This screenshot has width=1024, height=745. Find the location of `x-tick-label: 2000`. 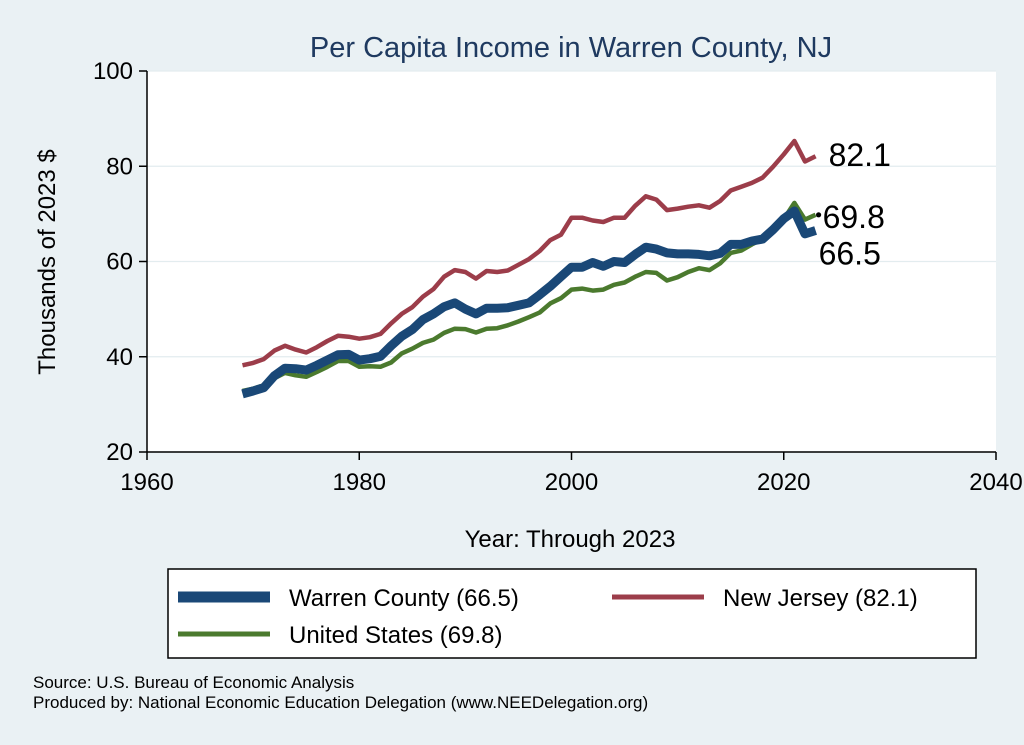

x-tick-label: 2000 is located at coordinates (571, 482).